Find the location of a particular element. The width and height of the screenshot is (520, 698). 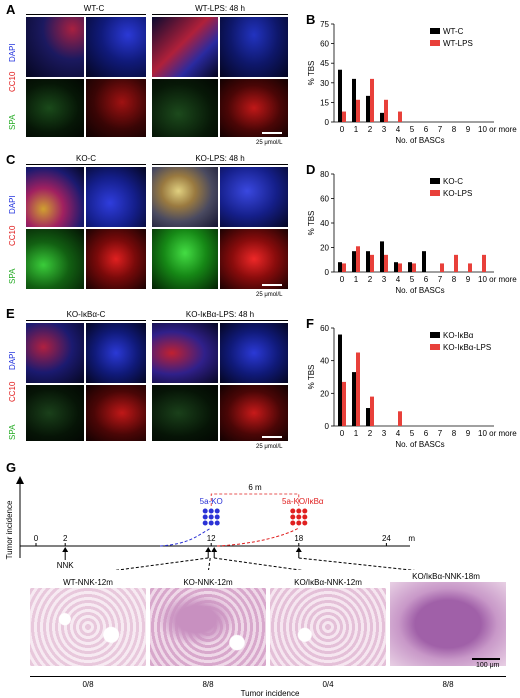

micrograph-spa-ko-c is located at coordinates (55, 259).